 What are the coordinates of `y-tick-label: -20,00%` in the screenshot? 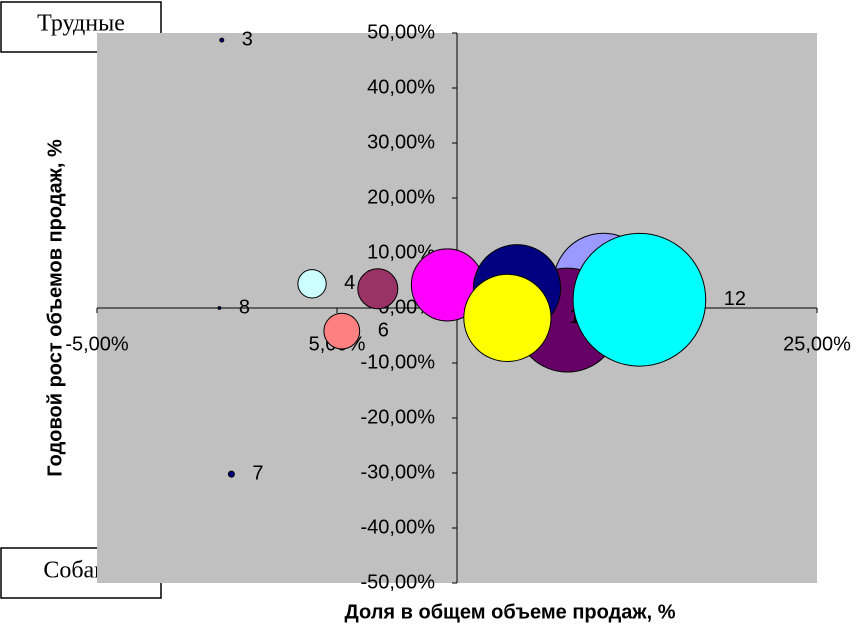 It's located at (398, 417).